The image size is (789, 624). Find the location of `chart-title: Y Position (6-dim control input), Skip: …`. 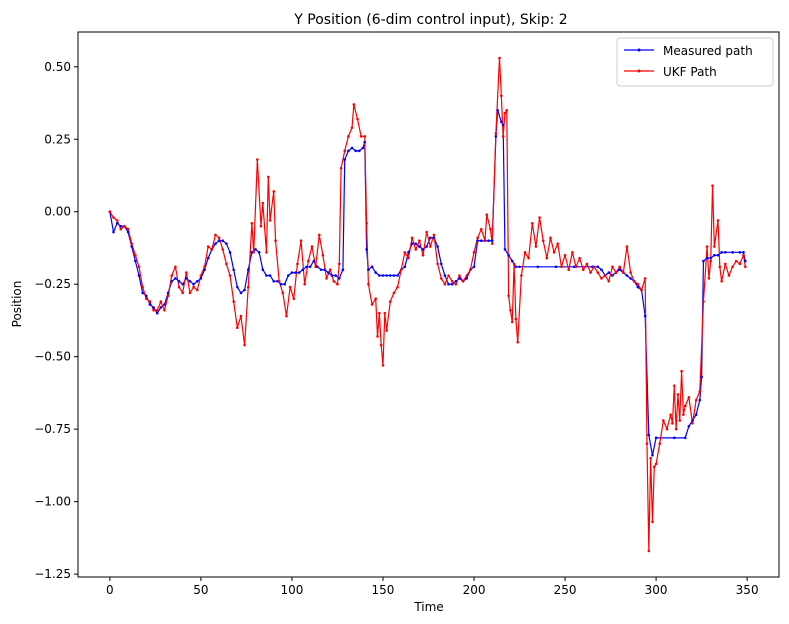

chart-title: Y Position (6-dim control input), Skip: … is located at coordinates (430, 20).